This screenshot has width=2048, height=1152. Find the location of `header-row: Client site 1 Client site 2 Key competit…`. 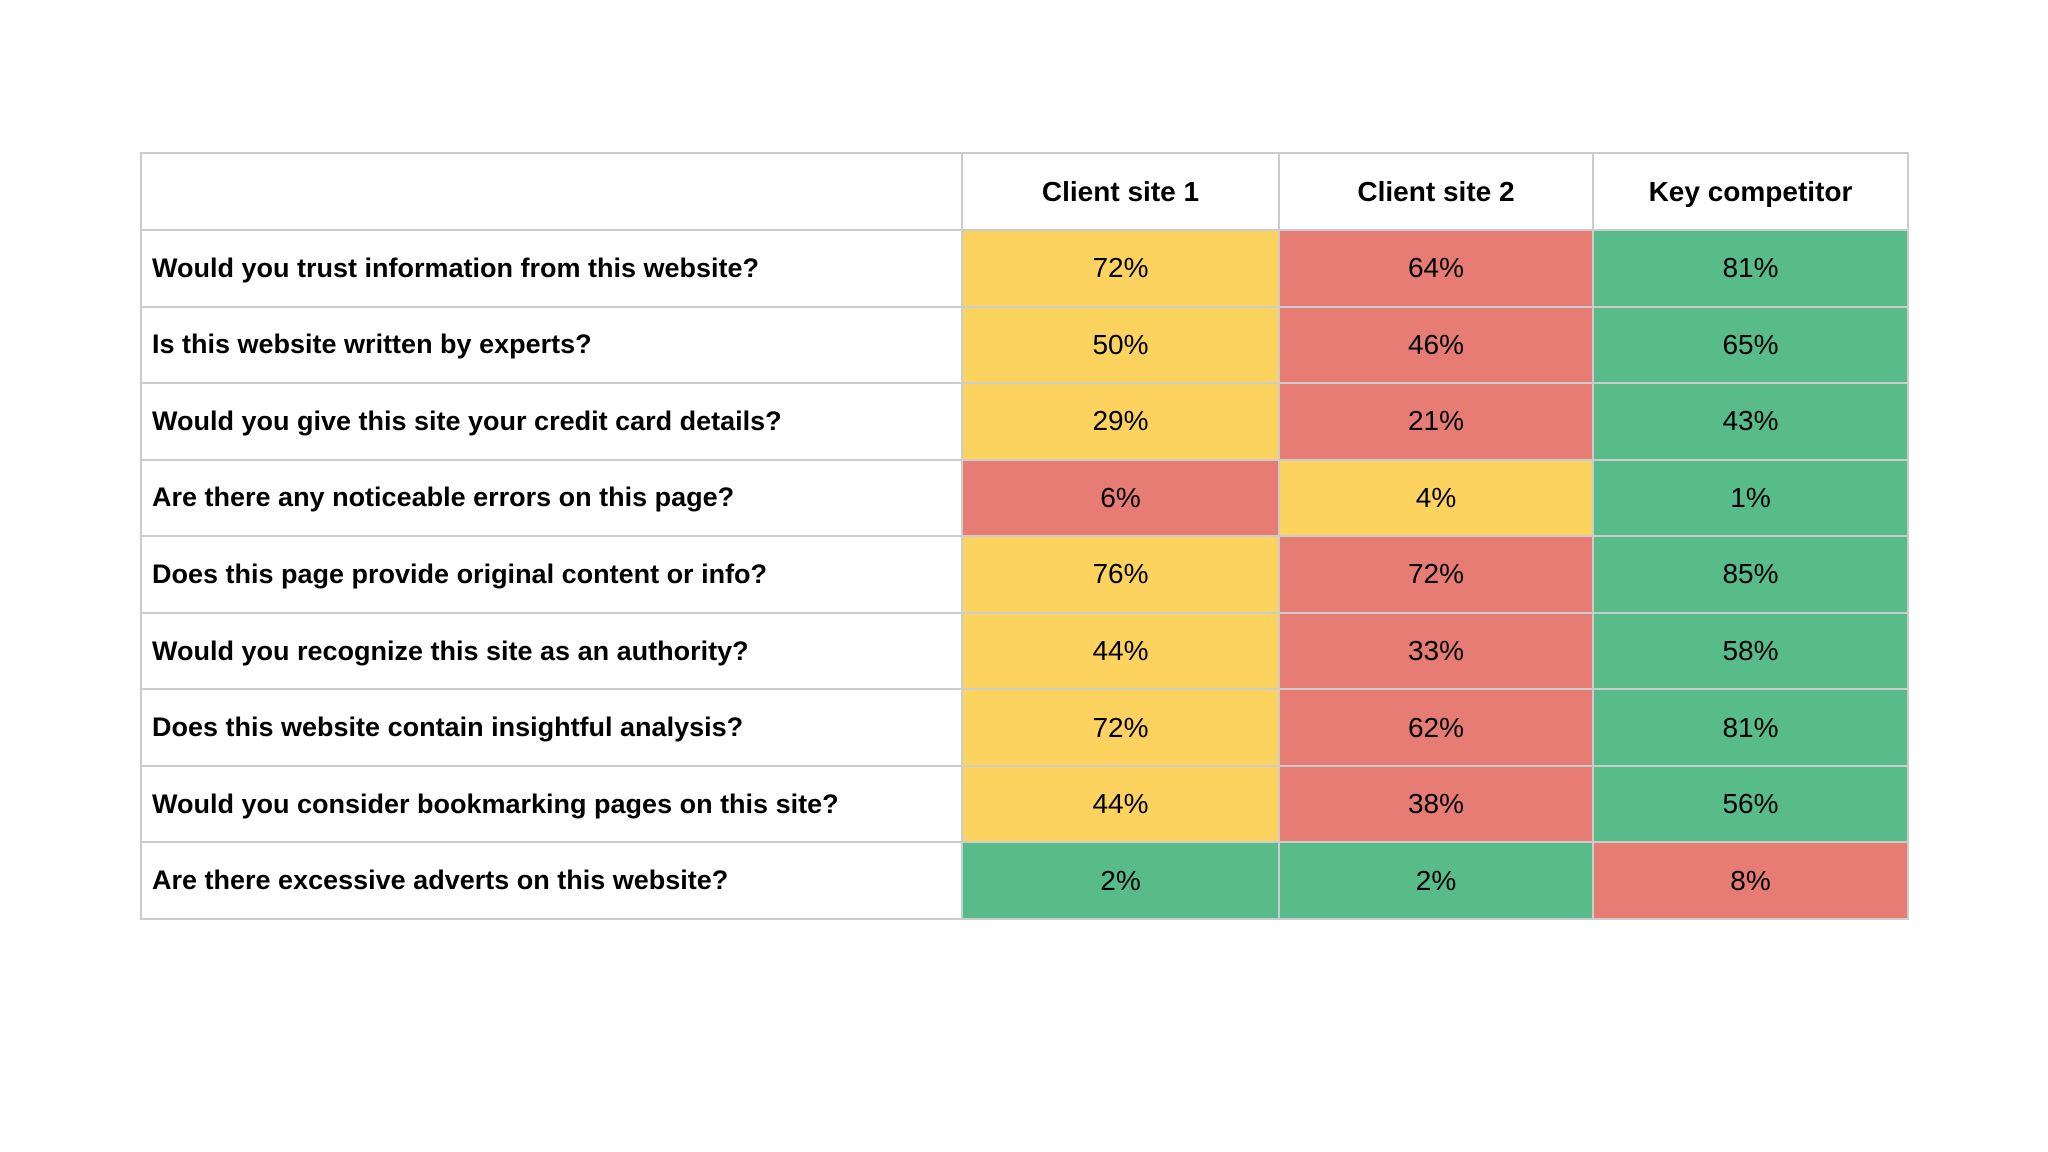

header-row: Client site 1 Client site 2 Key competit… is located at coordinates (1024, 191).